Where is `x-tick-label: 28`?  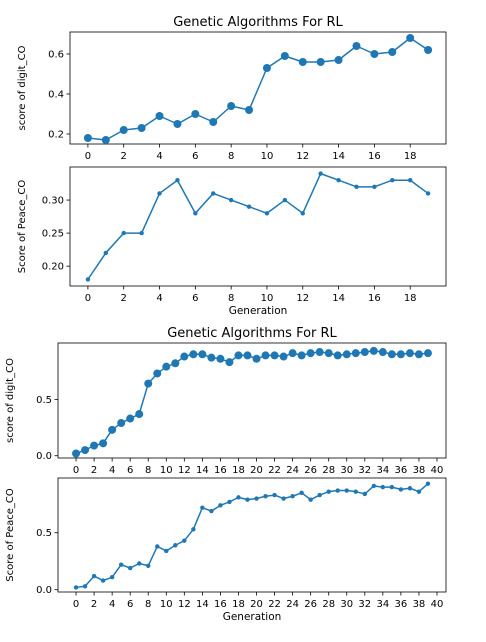 x-tick-label: 28 is located at coordinates (328, 470).